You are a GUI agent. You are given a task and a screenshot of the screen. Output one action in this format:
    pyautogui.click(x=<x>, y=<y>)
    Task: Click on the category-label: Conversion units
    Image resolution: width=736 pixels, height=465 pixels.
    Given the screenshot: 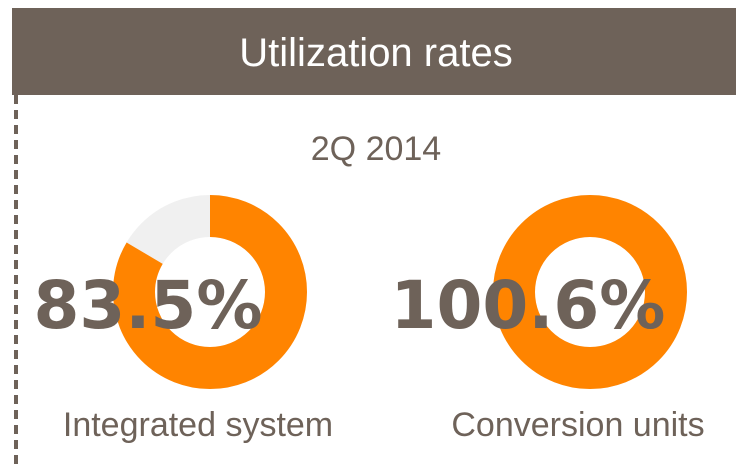 What is the action you would take?
    pyautogui.click(x=577, y=425)
    